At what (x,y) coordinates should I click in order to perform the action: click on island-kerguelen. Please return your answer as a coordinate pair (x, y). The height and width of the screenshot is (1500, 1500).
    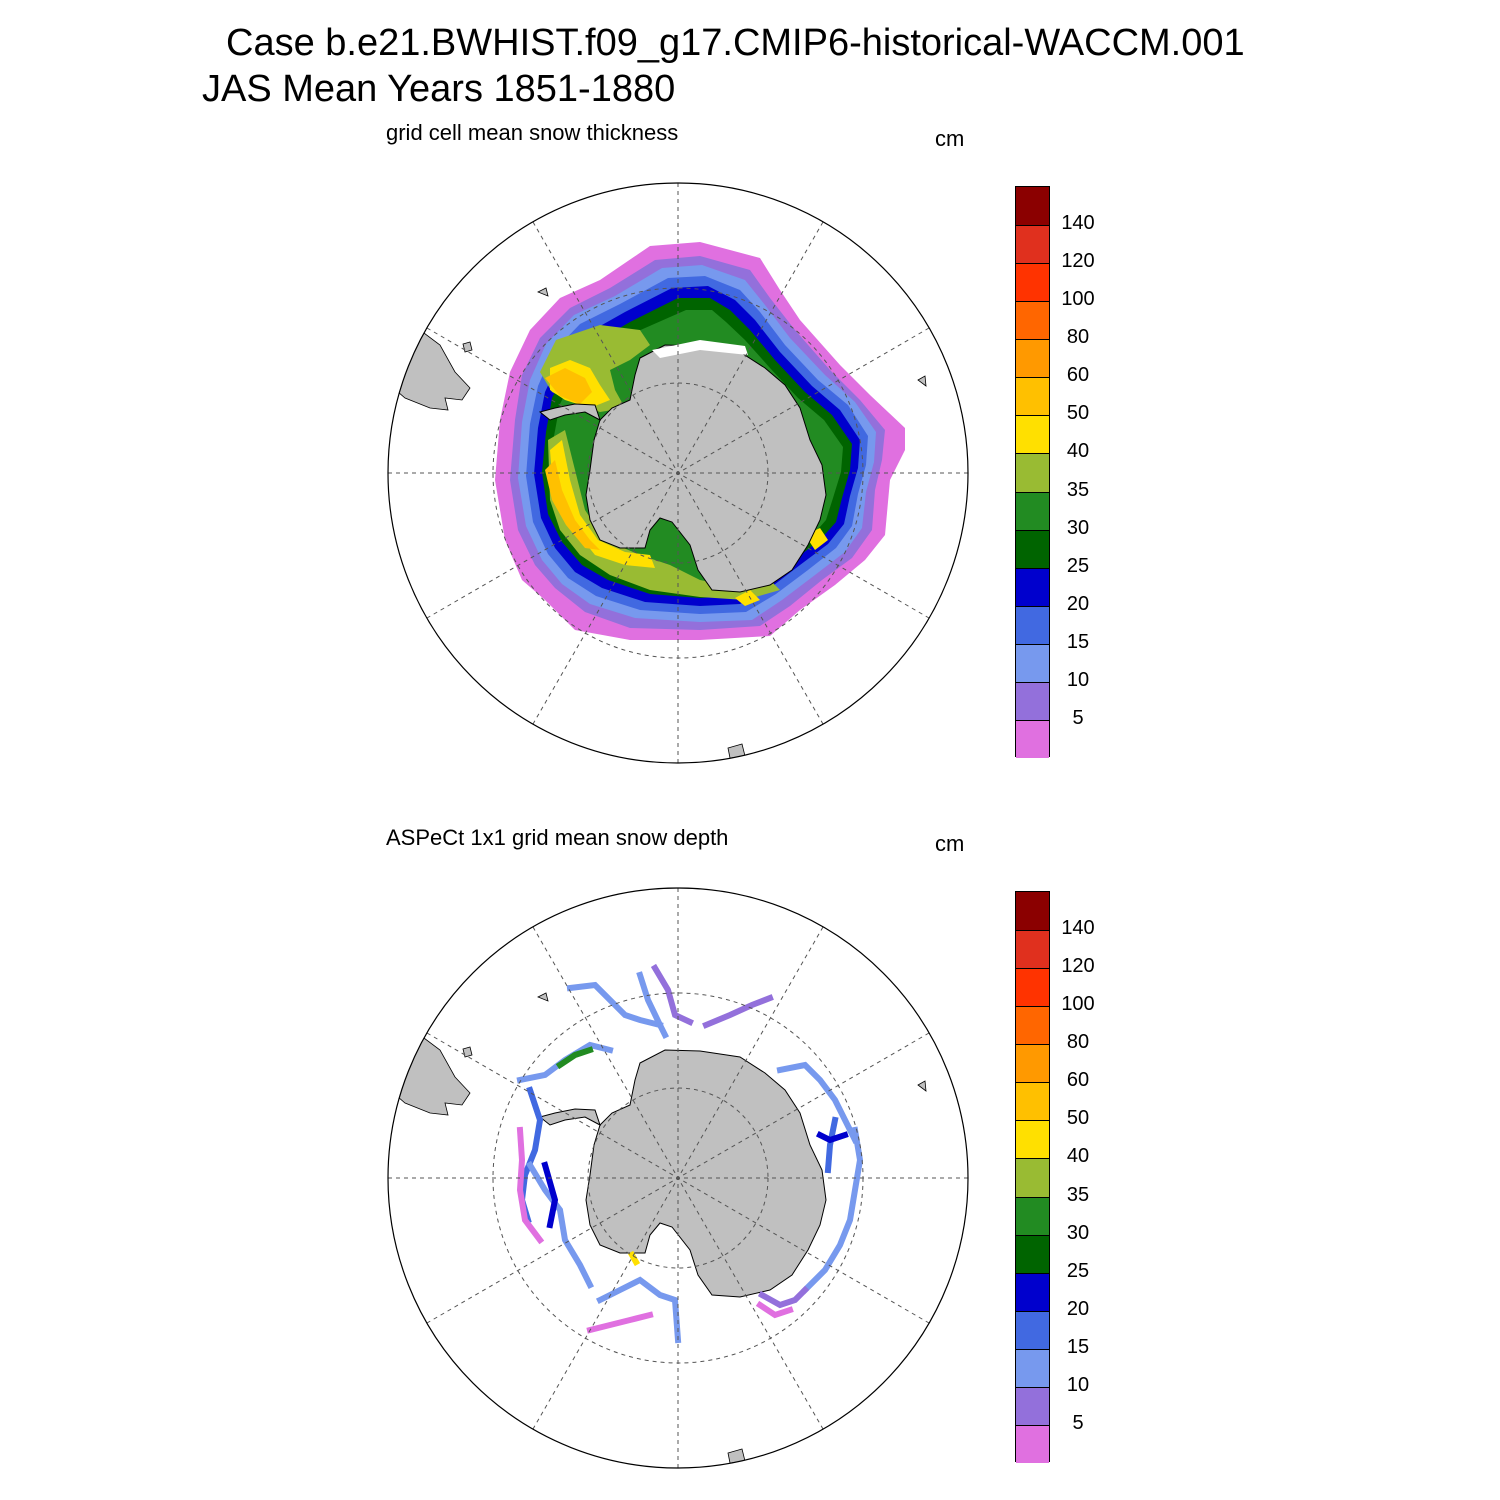
    Looking at the image, I should click on (922, 381).